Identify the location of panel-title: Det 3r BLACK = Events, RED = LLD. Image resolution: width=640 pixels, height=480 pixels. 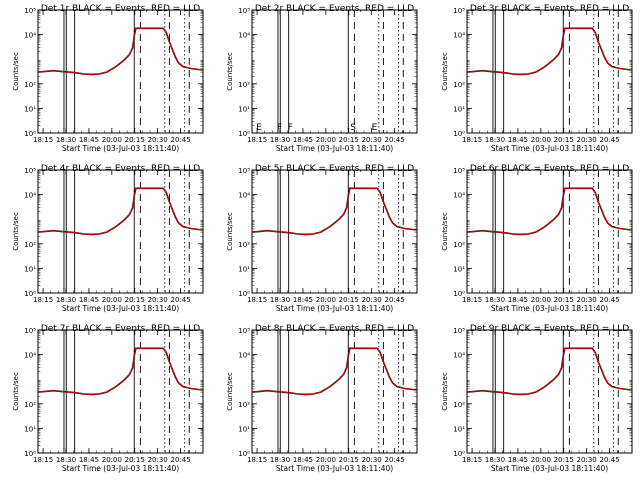
(549, 9).